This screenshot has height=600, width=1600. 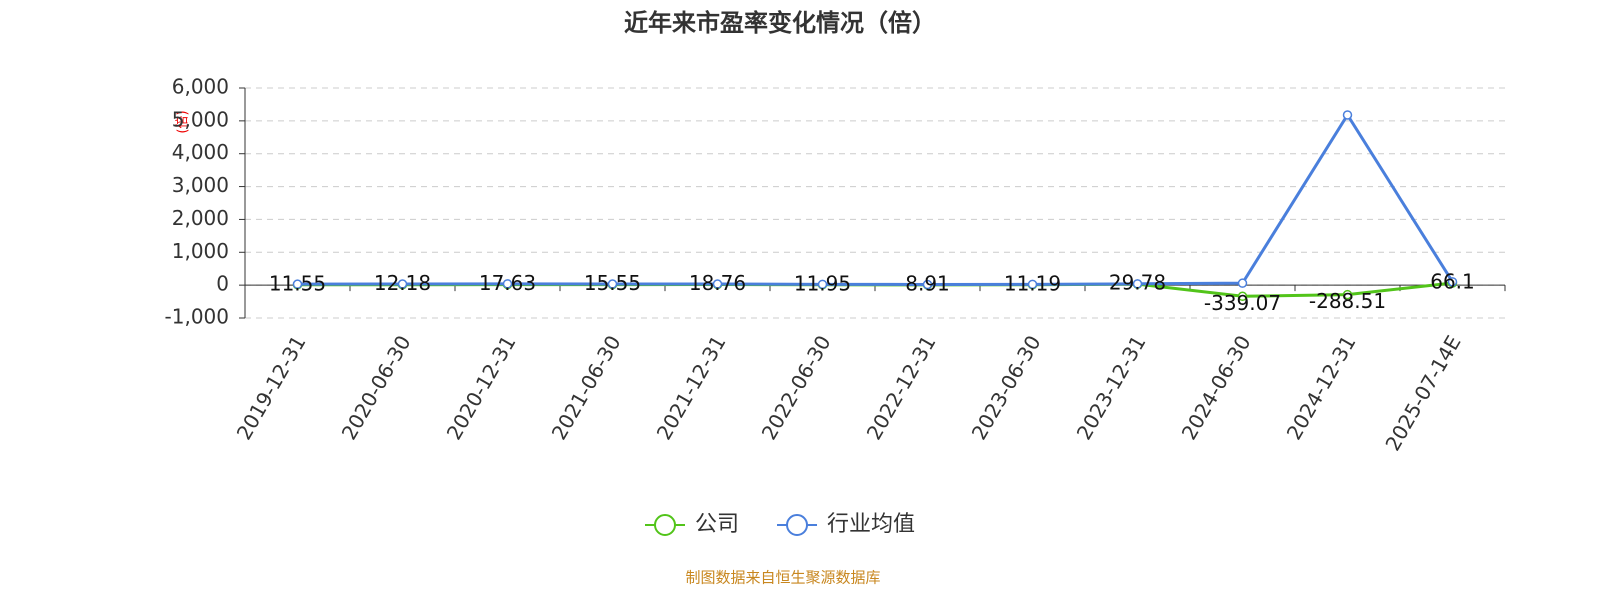 What do you see at coordinates (200, 185) in the screenshot?
I see `y-tick-label: 3,000` at bounding box center [200, 185].